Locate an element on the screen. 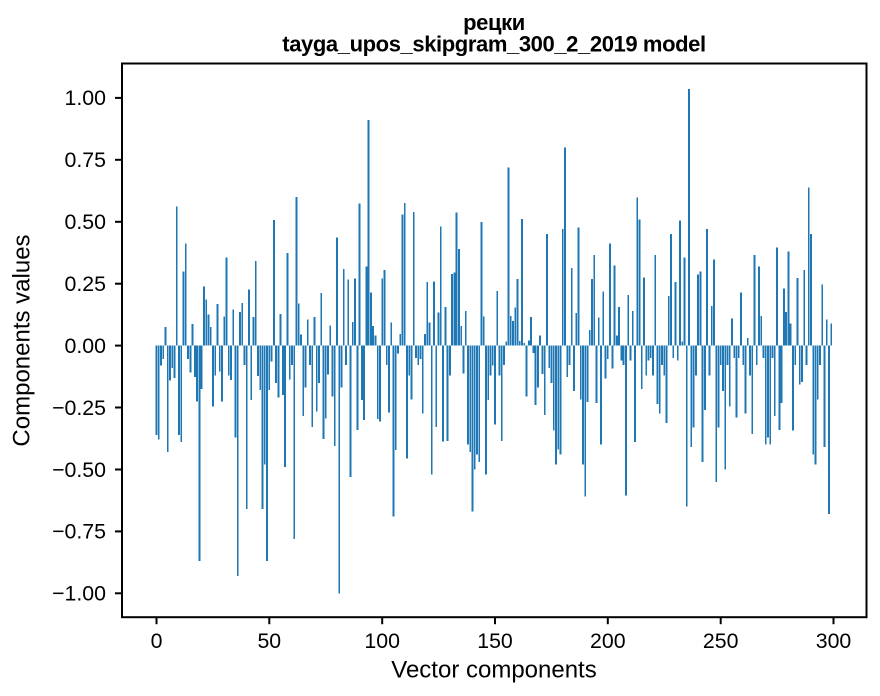 The width and height of the screenshot is (880, 696). svg-text: 150 is located at coordinates (495, 641).